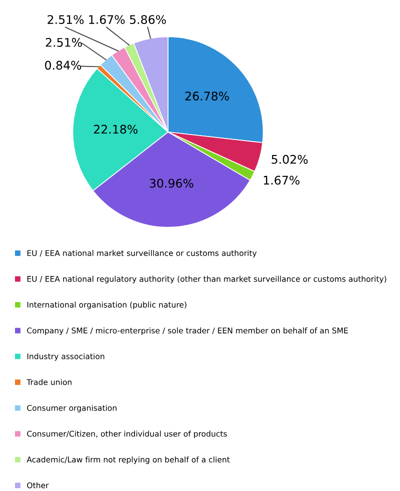 The height and width of the screenshot is (491, 400). I want to click on data-label: 0.84%, so click(63, 65).